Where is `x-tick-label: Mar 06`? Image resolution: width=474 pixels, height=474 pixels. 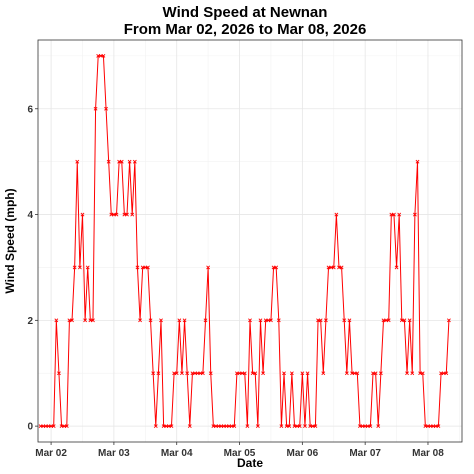 x-tick-label: Mar 06 is located at coordinates (303, 453).